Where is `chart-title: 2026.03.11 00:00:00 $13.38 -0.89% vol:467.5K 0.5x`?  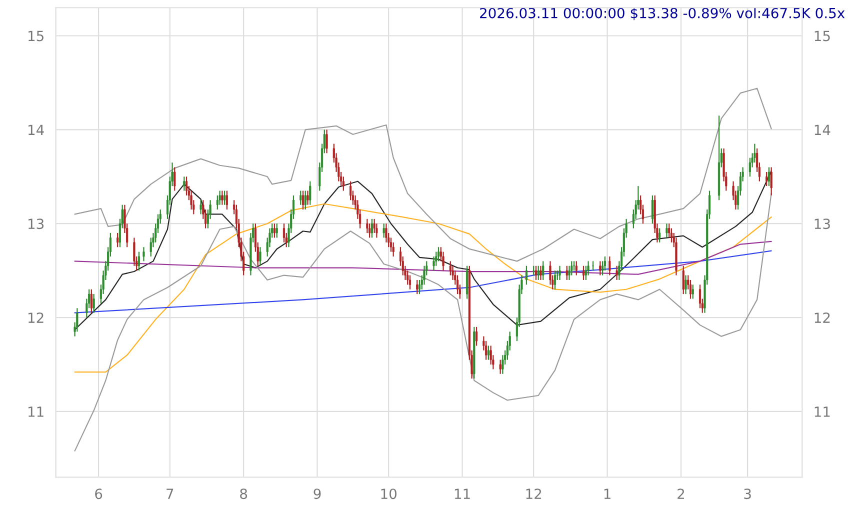 chart-title: 2026.03.11 00:00:00 $13.38 -0.89% vol:467.5K 0.5x is located at coordinates (662, 14).